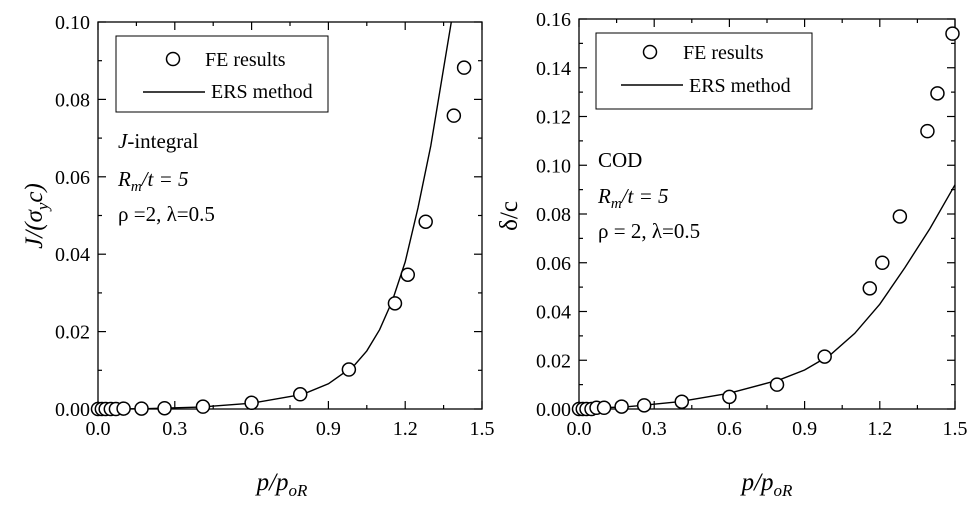 This screenshot has height=507, width=972. What do you see at coordinates (328, 429) in the screenshot?
I see `x-tick-label-left: 0.9` at bounding box center [328, 429].